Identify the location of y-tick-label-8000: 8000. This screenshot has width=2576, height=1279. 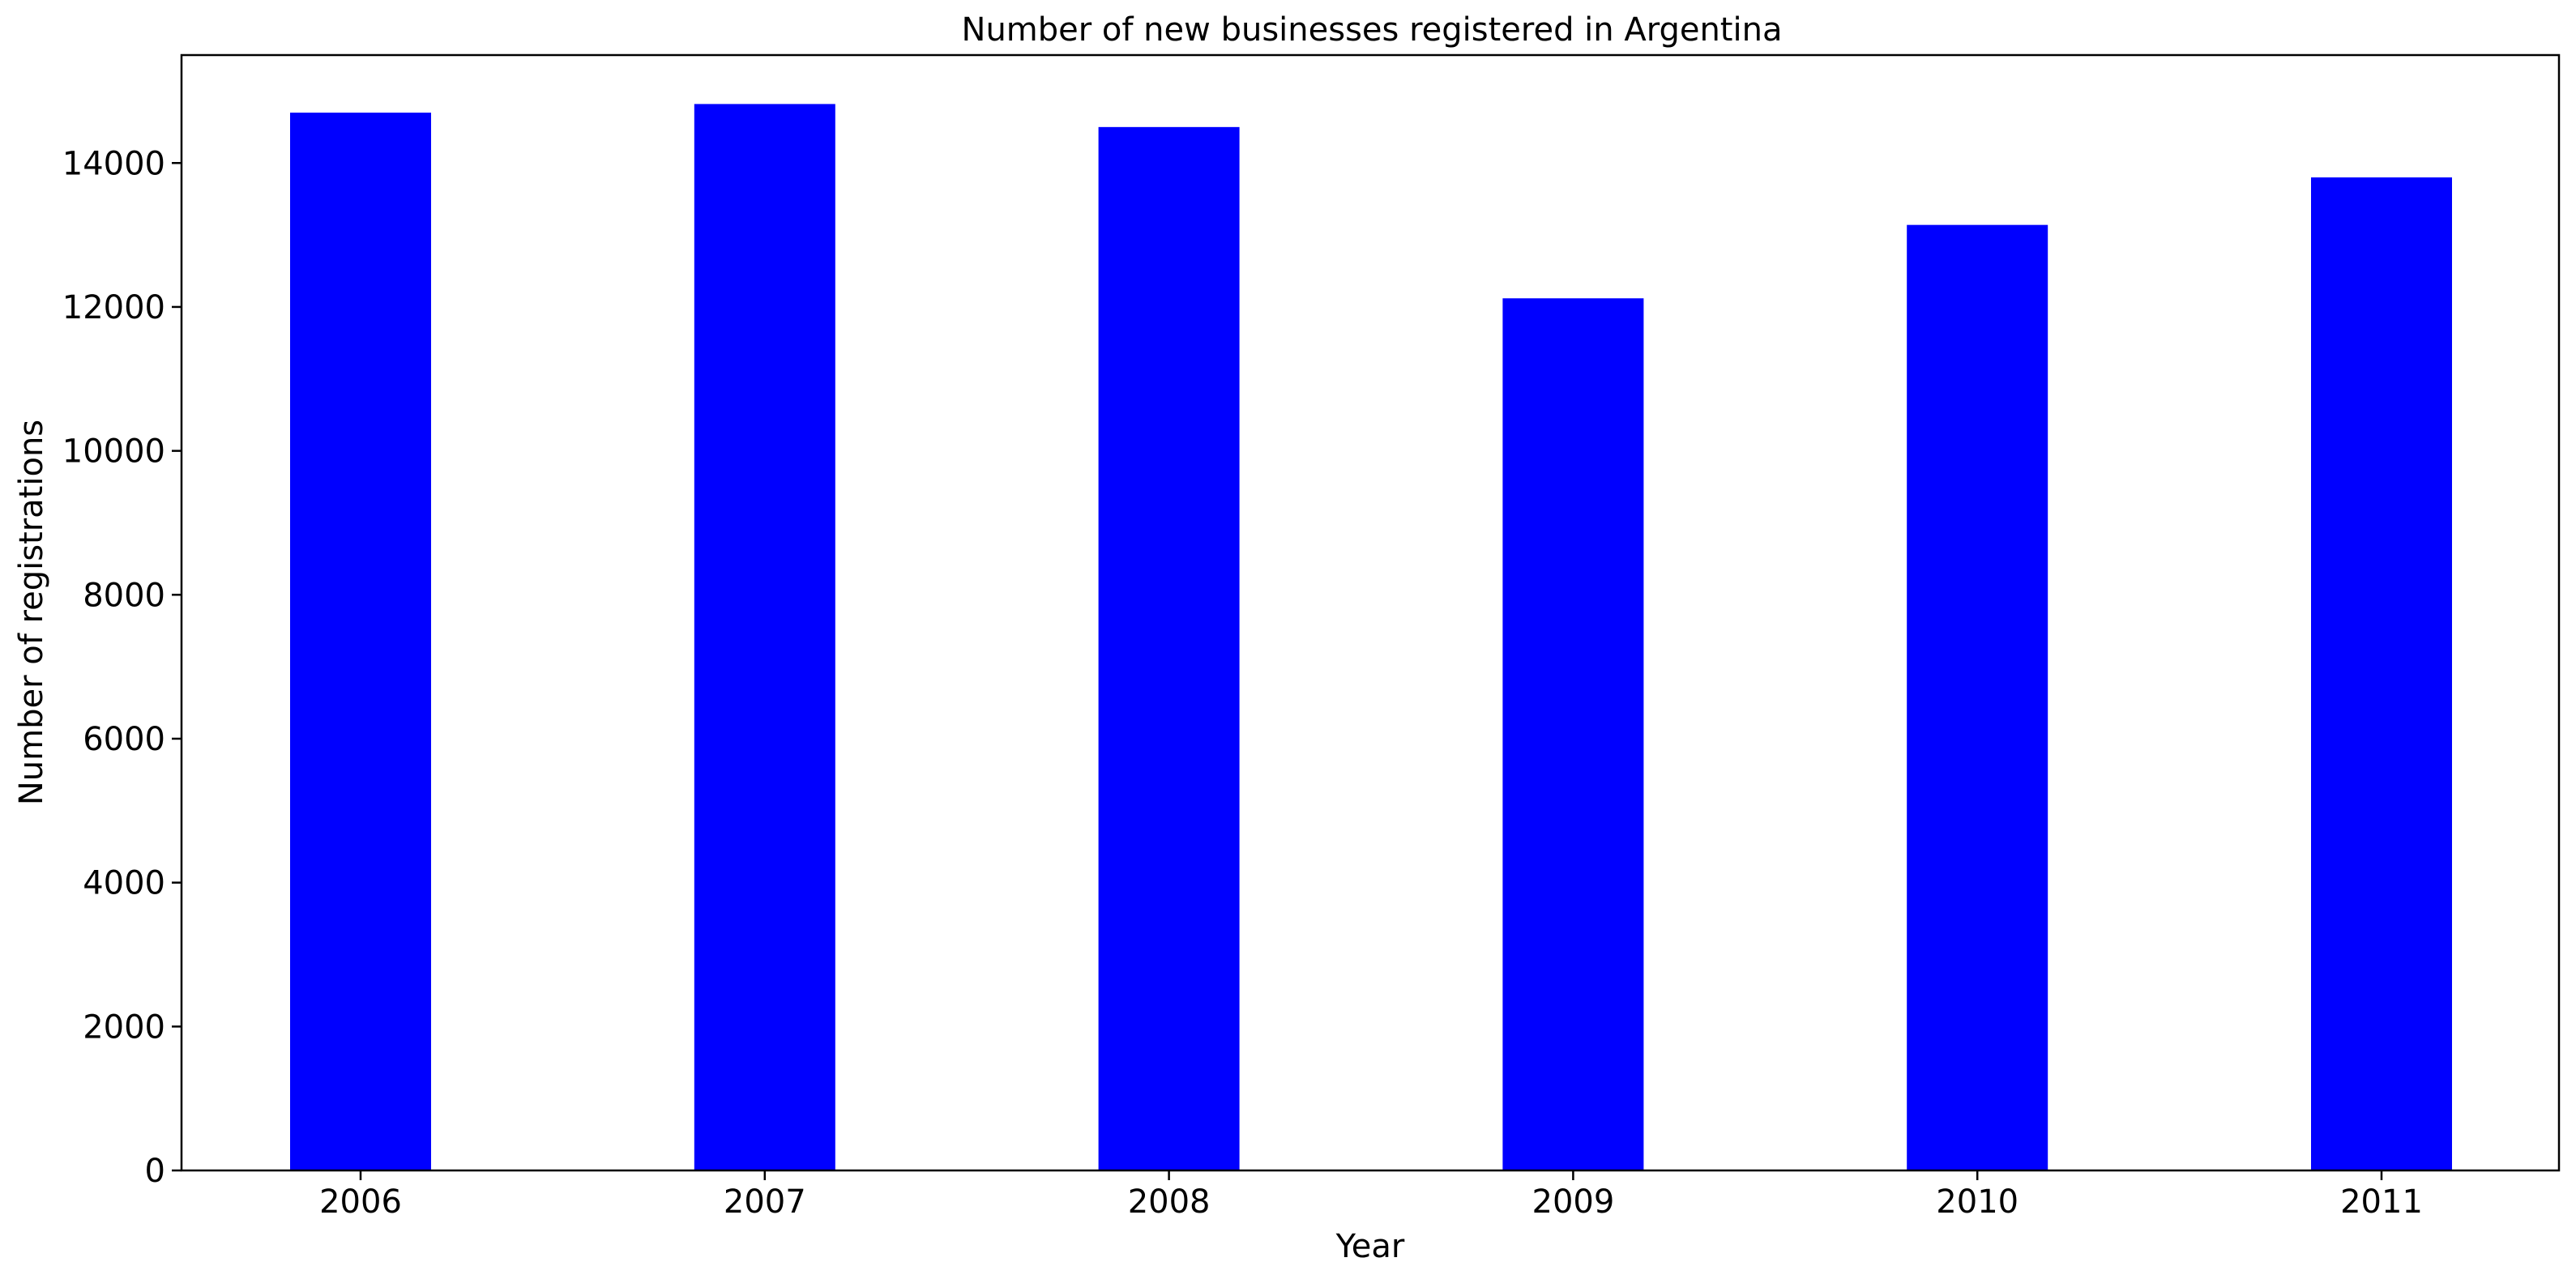
(124, 595).